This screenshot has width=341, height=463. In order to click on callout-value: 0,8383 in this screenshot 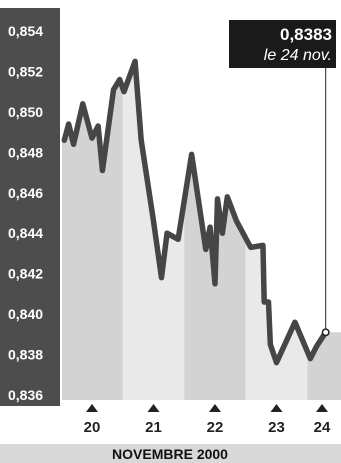, I will do `click(306, 34)`.